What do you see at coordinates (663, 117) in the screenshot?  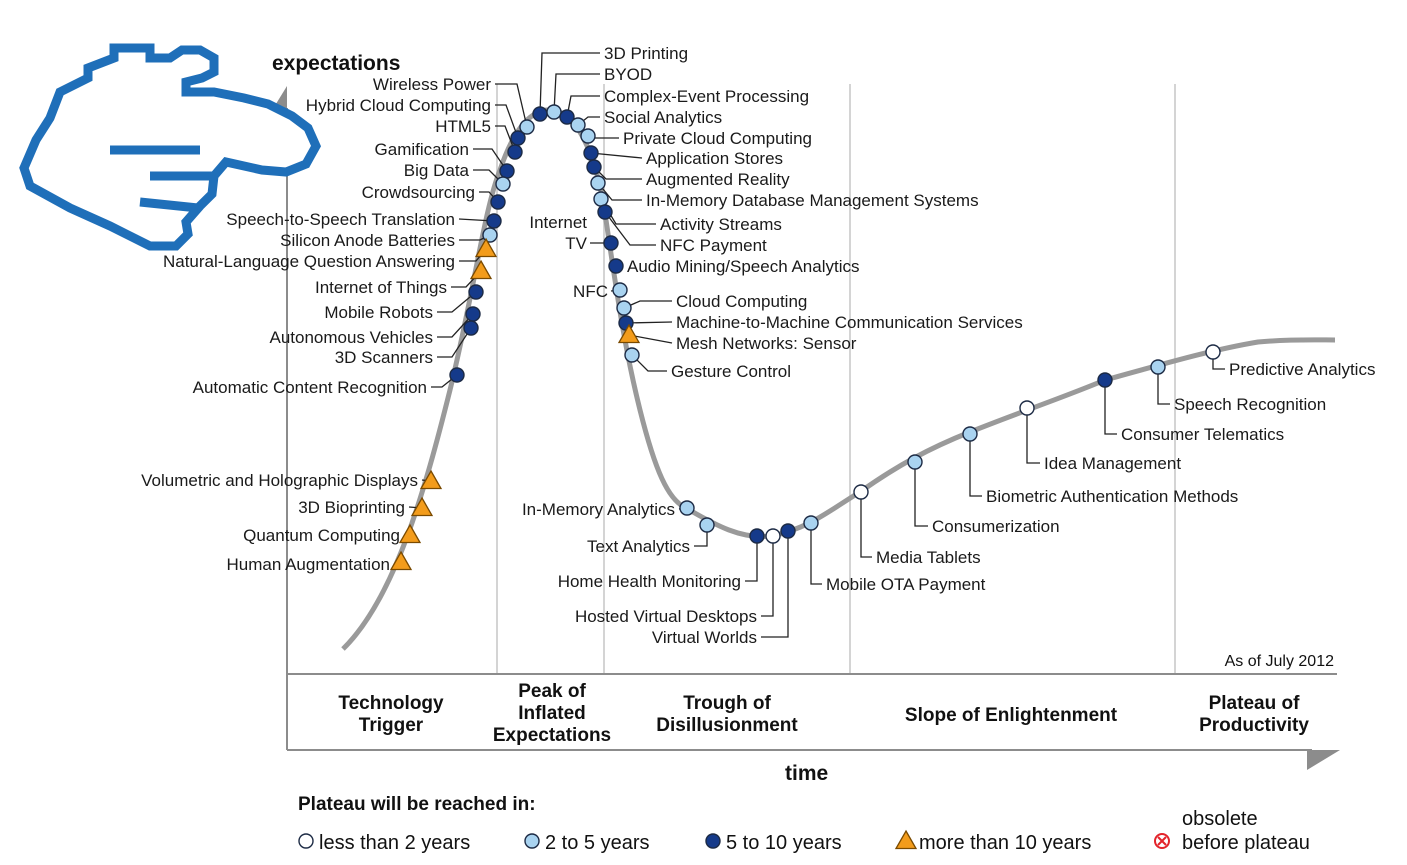 I see `label-social-analytics: Social Analytics` at bounding box center [663, 117].